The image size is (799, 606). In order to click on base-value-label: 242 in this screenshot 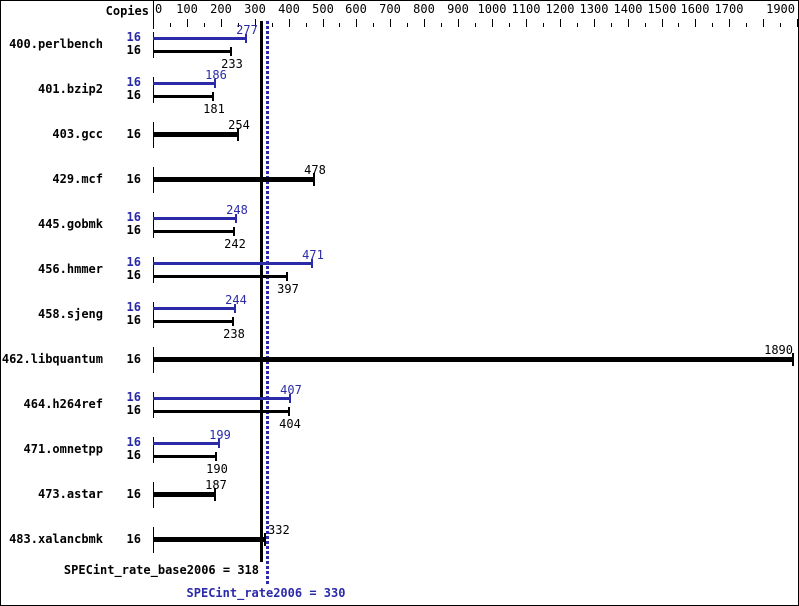, I will do `click(235, 244)`.